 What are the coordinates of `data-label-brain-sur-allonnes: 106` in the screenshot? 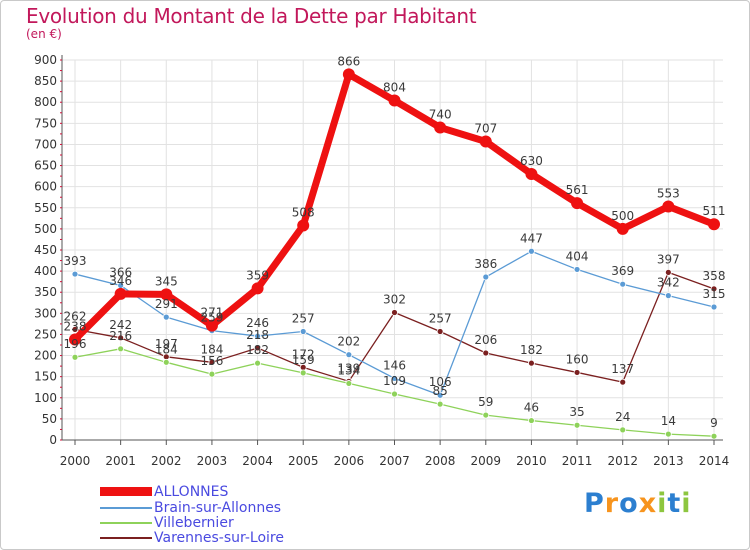 It's located at (440, 382).